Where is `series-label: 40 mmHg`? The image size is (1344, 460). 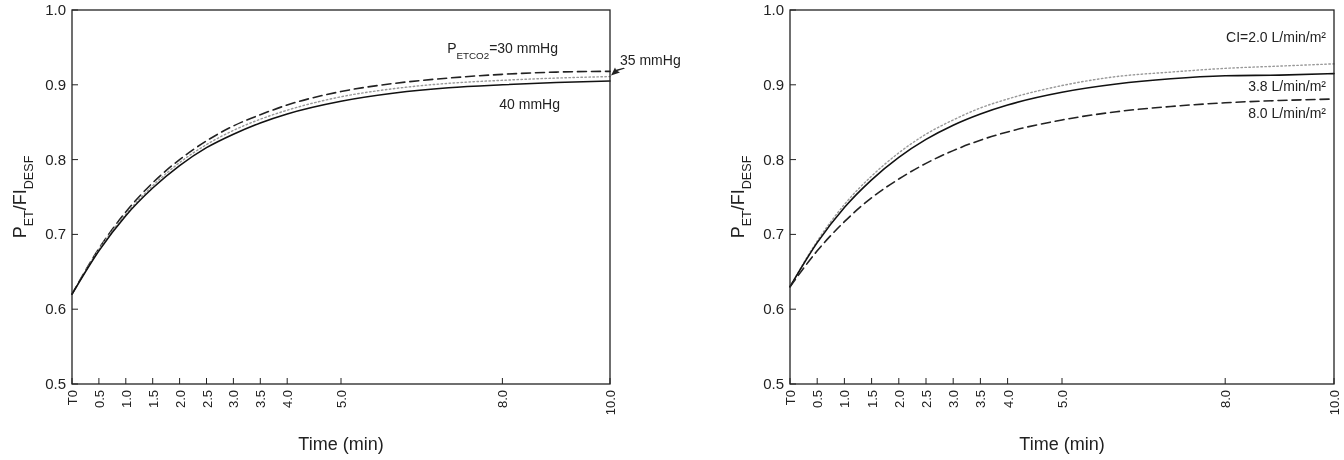
series-label: 40 mmHg is located at coordinates (529, 104).